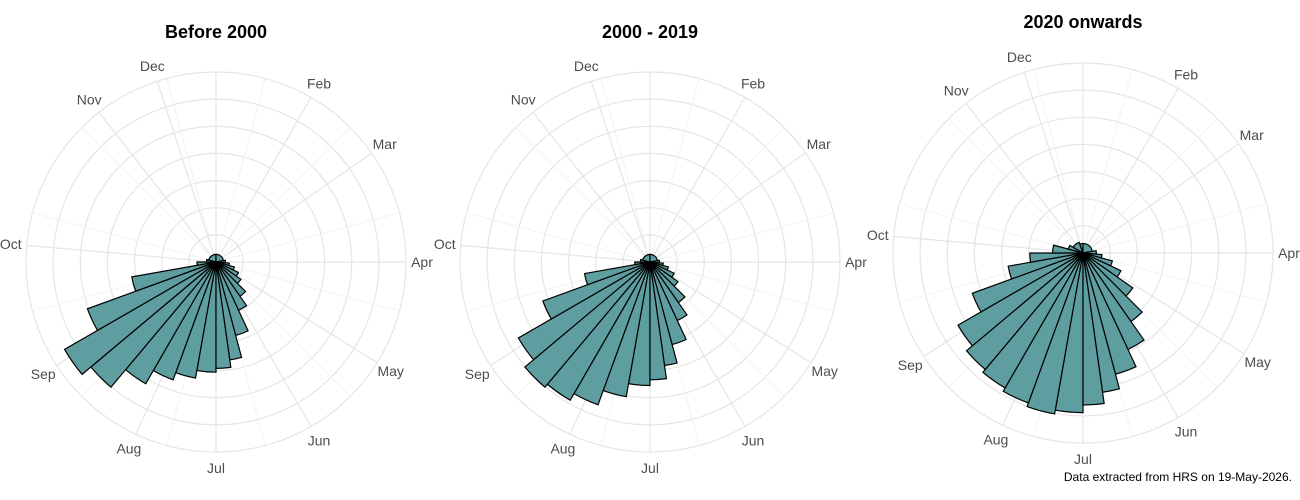 The width and height of the screenshot is (1300, 500). I want to click on panel-title: 2020 onwards, so click(1082, 22).